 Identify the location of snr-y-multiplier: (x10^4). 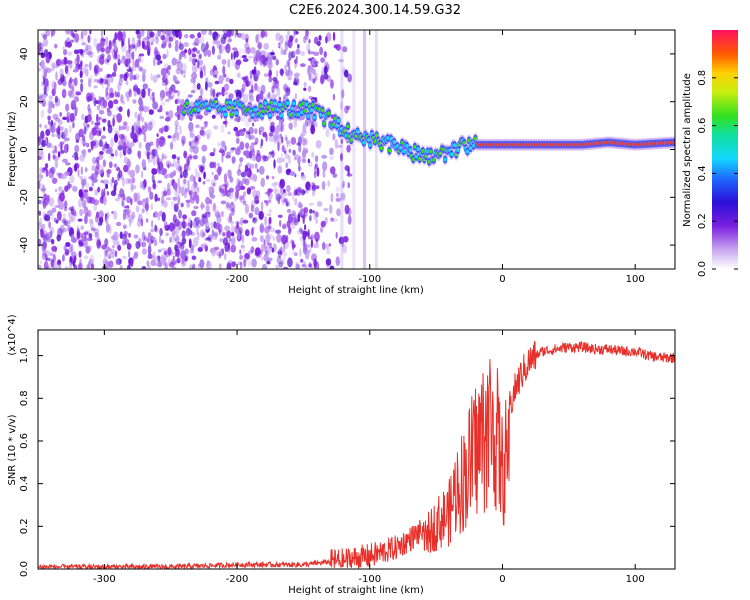
(12, 334).